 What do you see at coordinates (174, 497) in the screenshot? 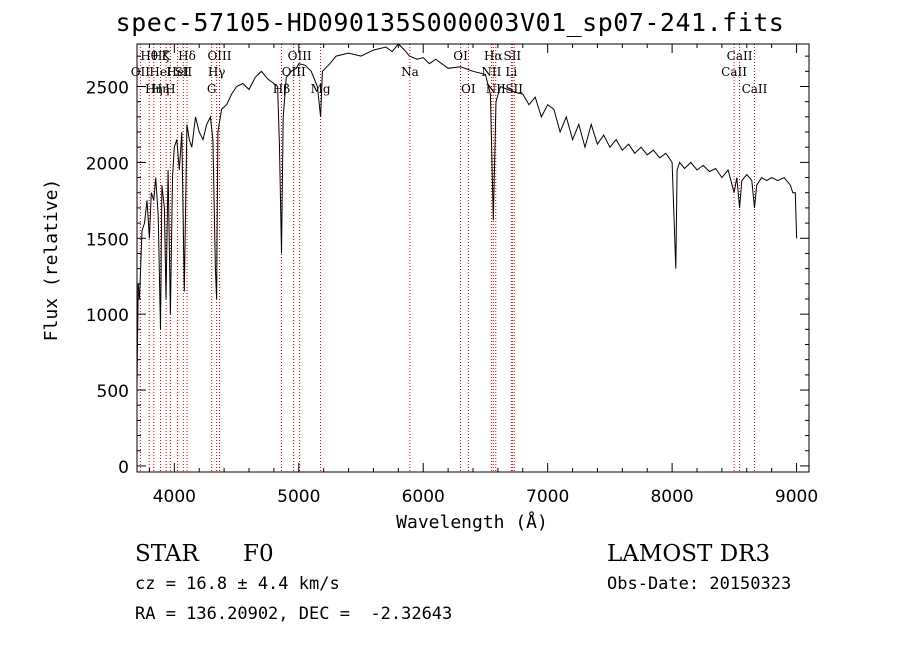
I see `x-tick-label: 4000` at bounding box center [174, 497].